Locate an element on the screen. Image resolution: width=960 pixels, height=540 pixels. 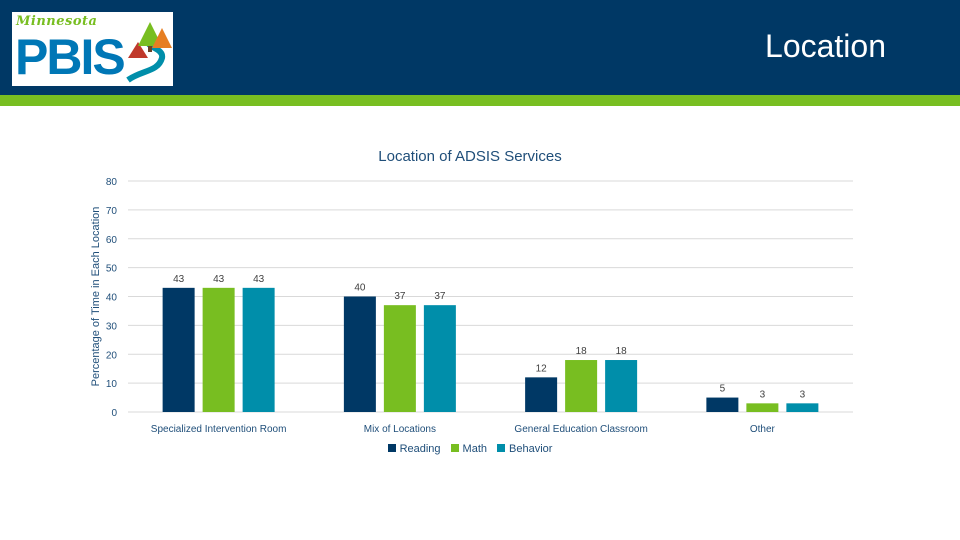
data-label: 12 is located at coordinates (542, 368).